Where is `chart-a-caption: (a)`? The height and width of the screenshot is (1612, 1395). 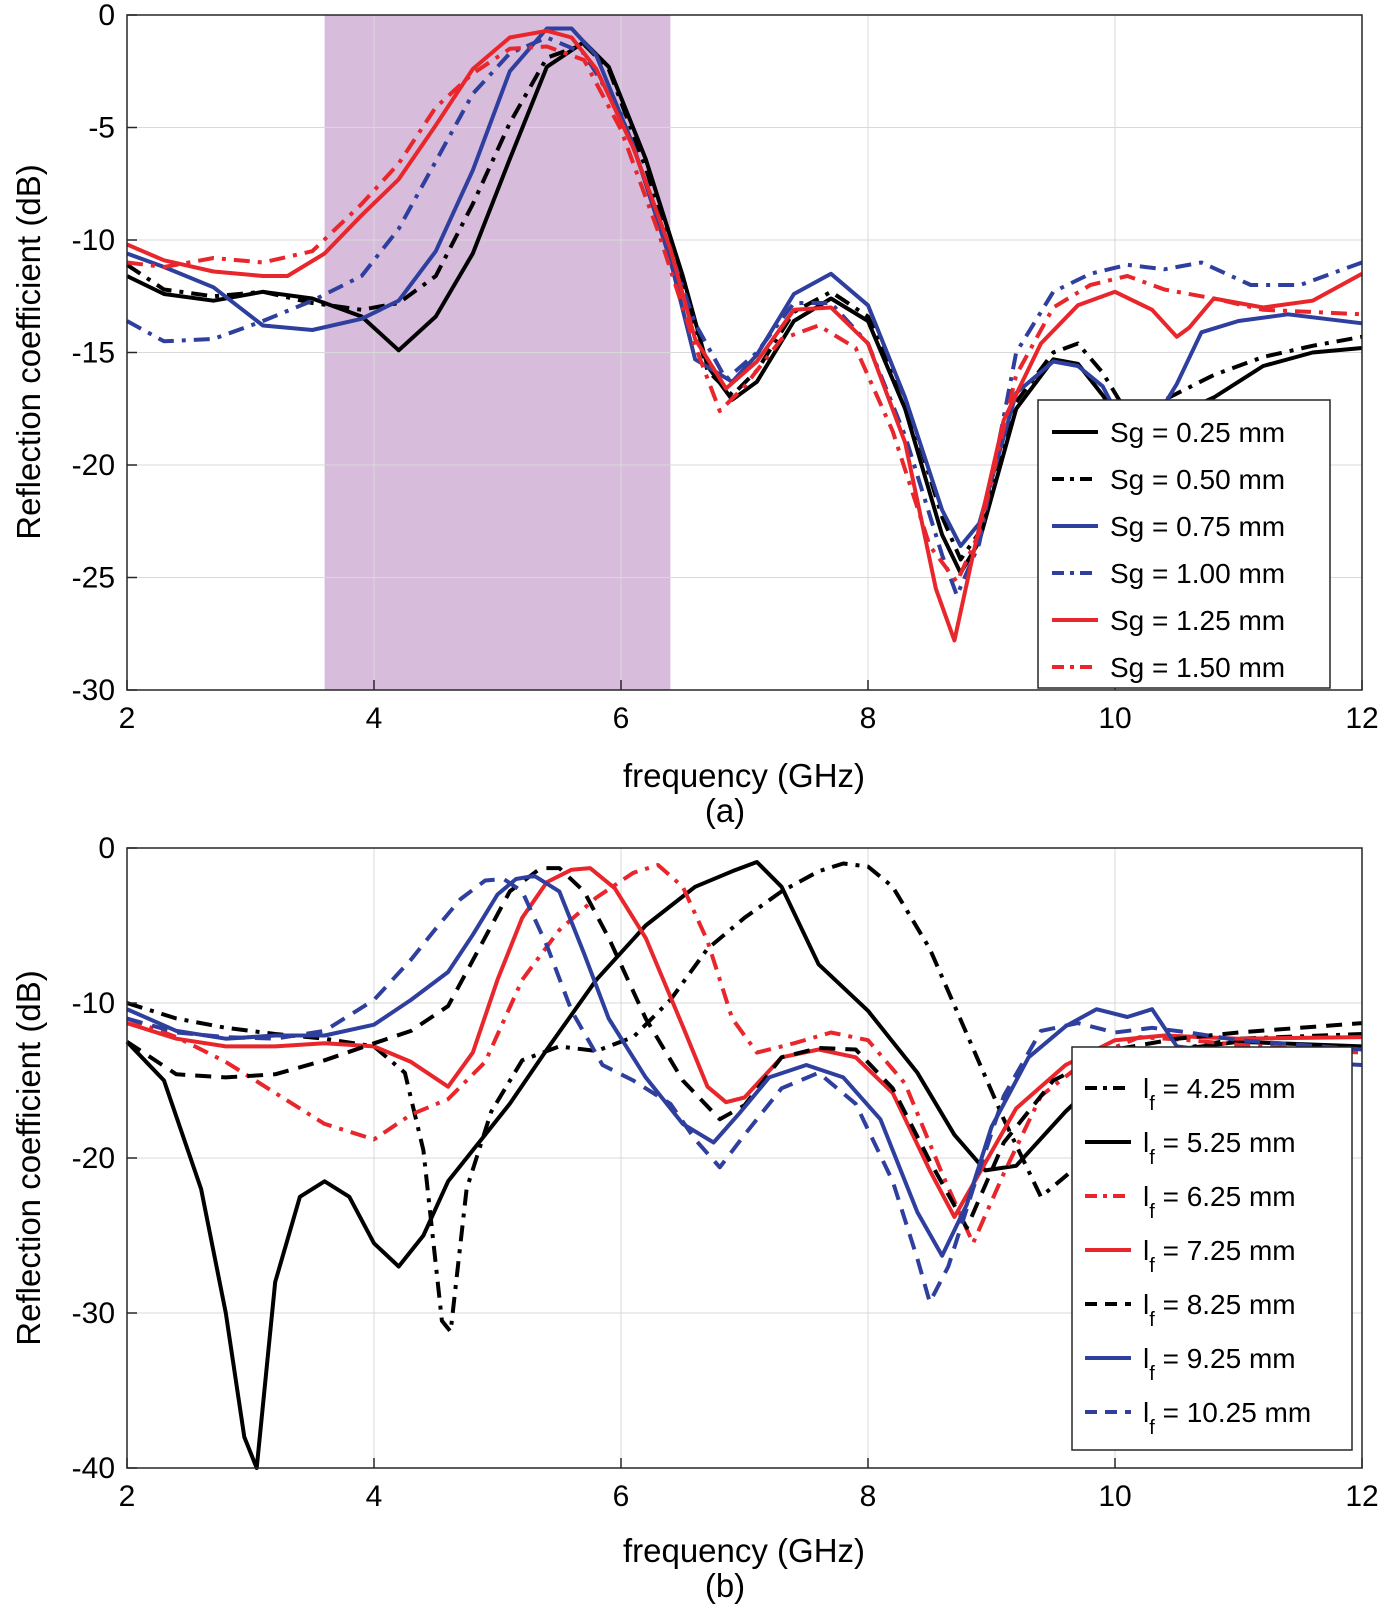 chart-a-caption: (a) is located at coordinates (725, 810).